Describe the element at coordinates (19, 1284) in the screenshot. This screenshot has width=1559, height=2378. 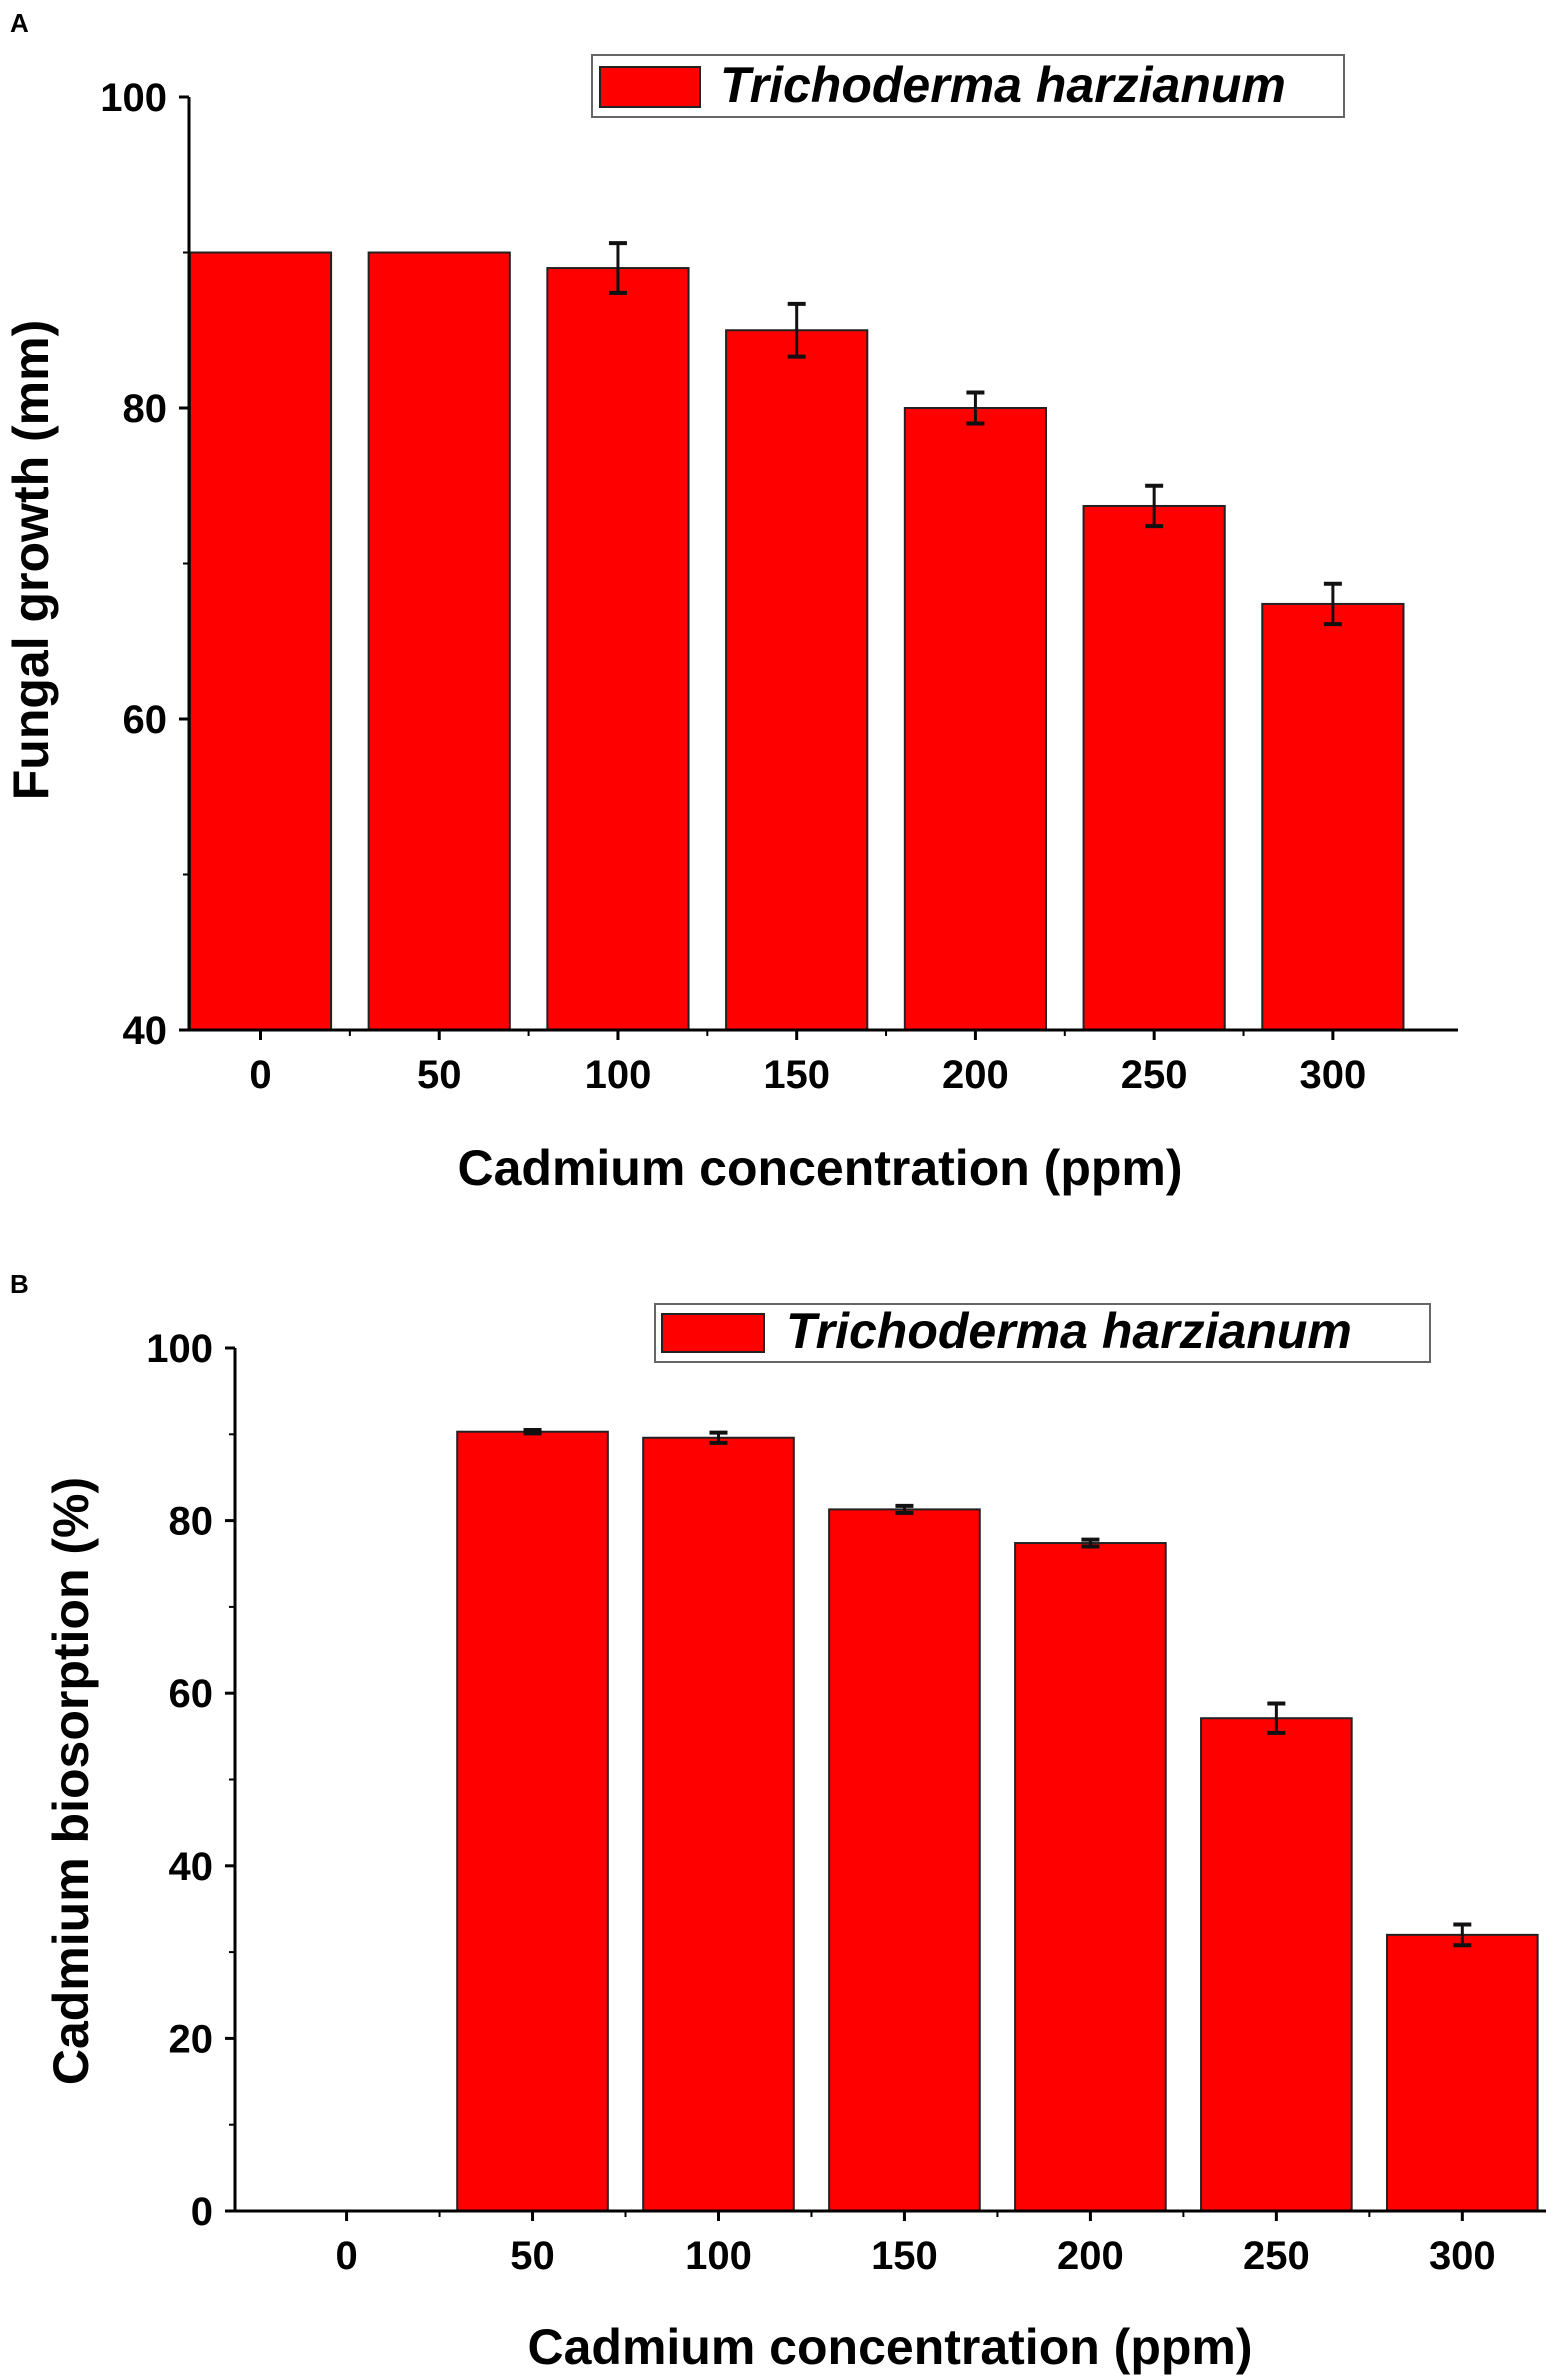
I see `panel-label-b: B` at that location.